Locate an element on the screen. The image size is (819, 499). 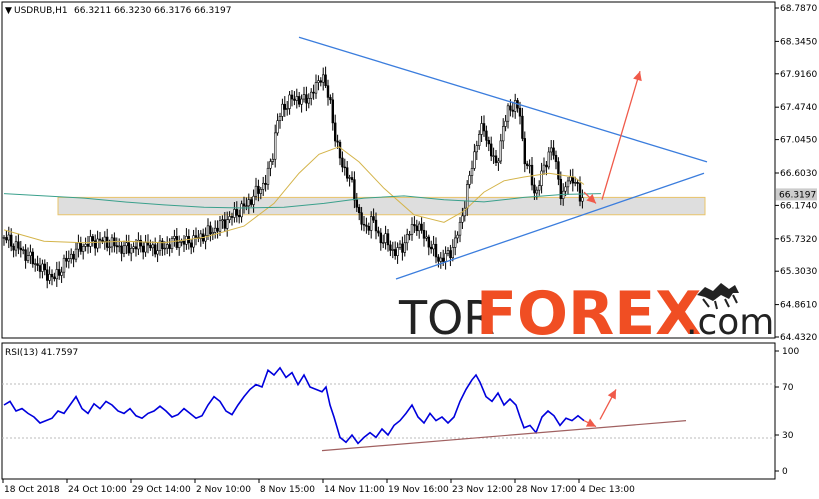
price-tick-label: 67.4740 is located at coordinates (798, 108).